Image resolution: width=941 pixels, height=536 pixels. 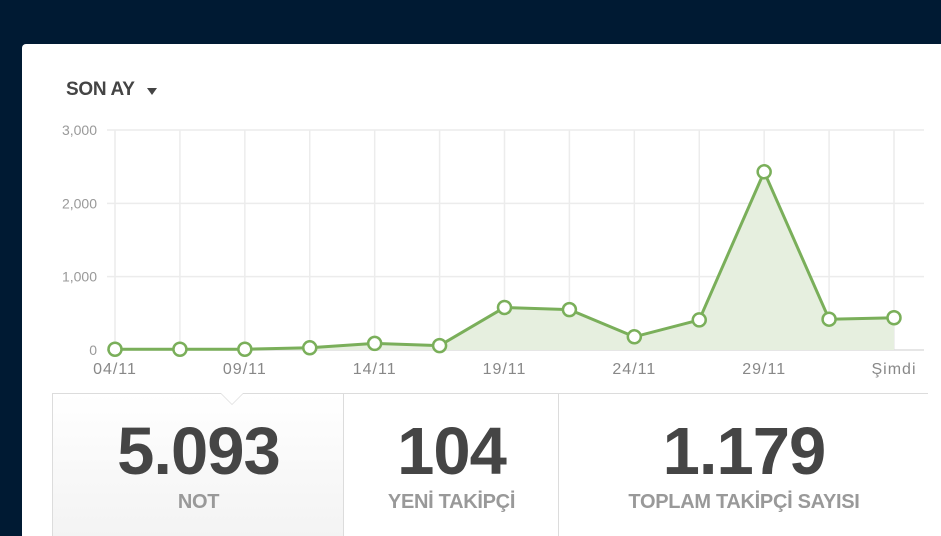 I want to click on stat-new-followers: 104 YENİ TAKİPÇİ, so click(x=451, y=465).